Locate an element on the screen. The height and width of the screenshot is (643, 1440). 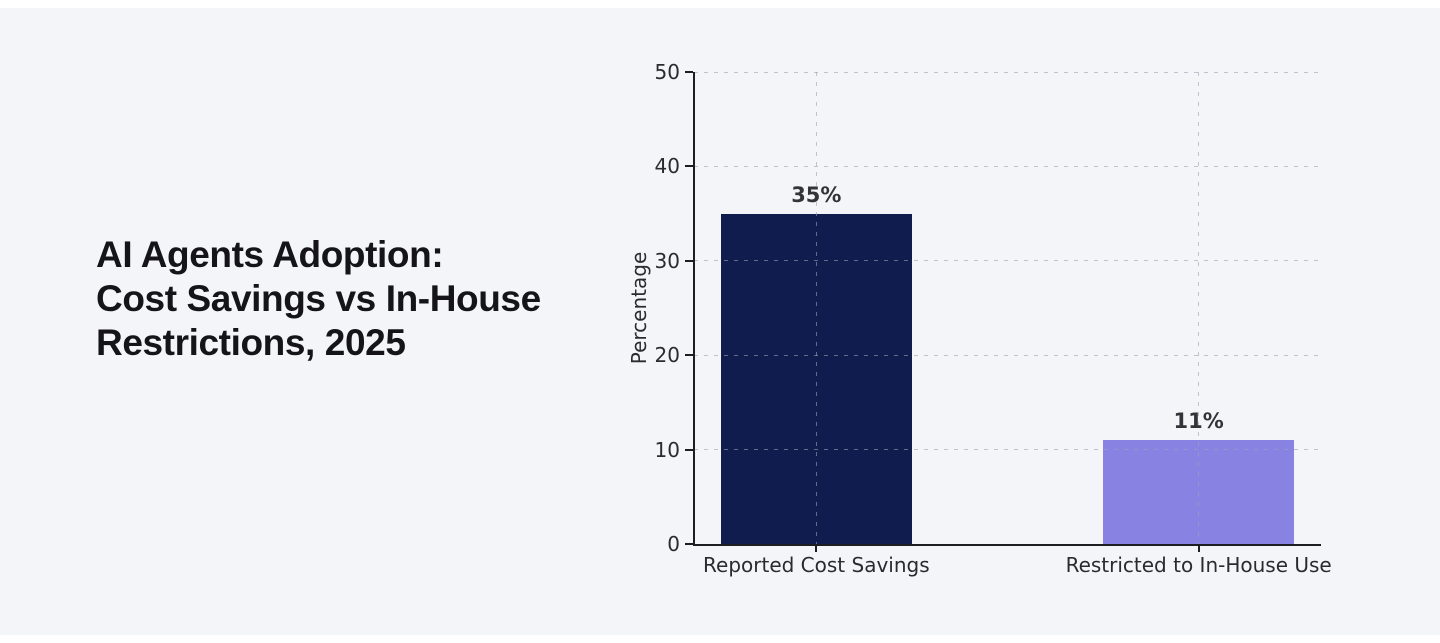
x-axis-spine is located at coordinates (1007, 545).